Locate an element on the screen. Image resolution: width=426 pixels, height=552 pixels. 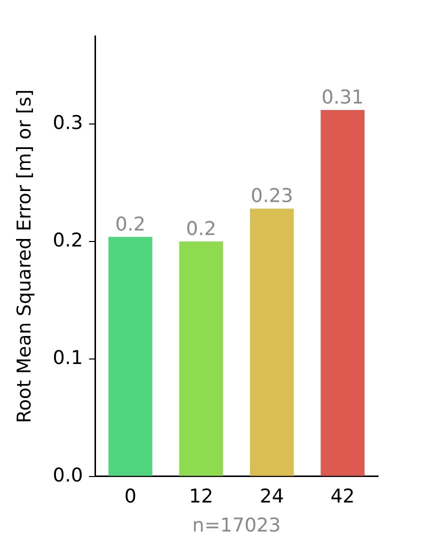
data-label: 0.23 is located at coordinates (272, 196).